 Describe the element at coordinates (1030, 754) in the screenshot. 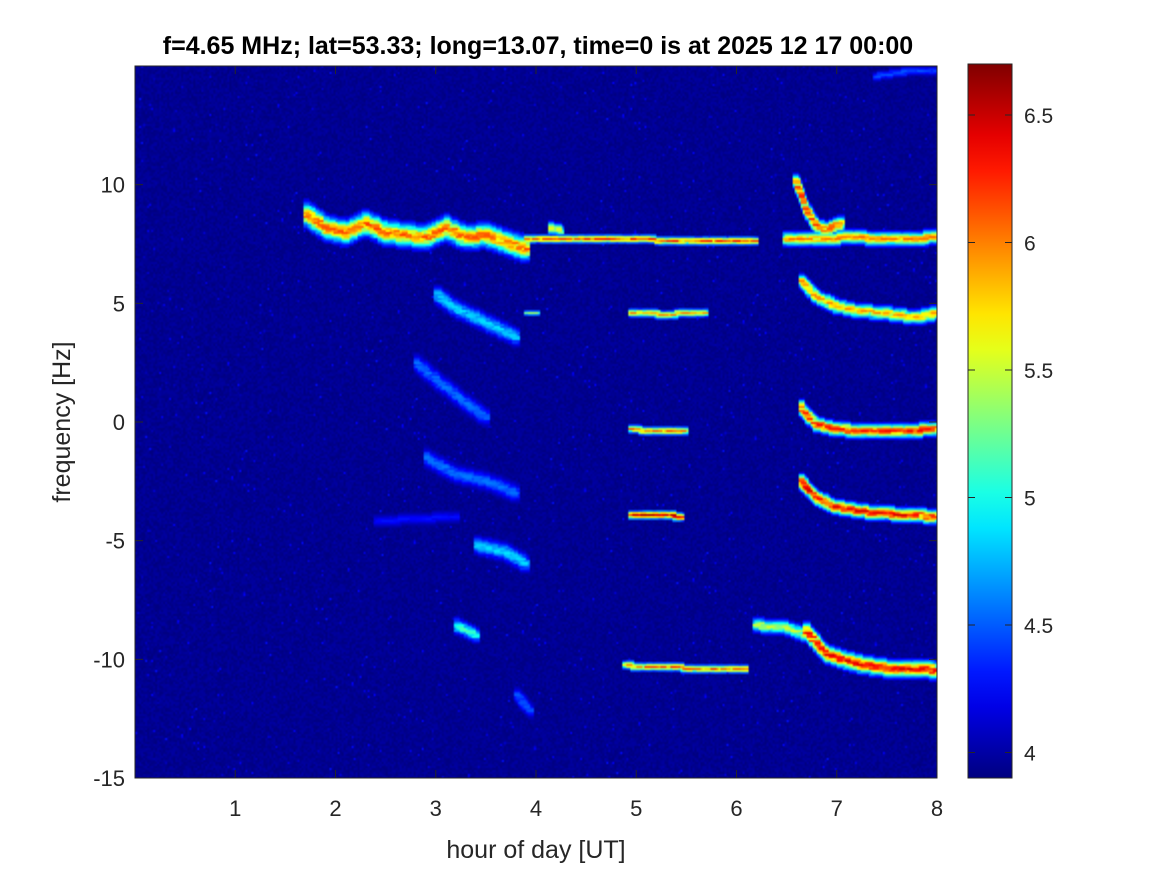

I see `colorbar-tick-label: 4` at that location.